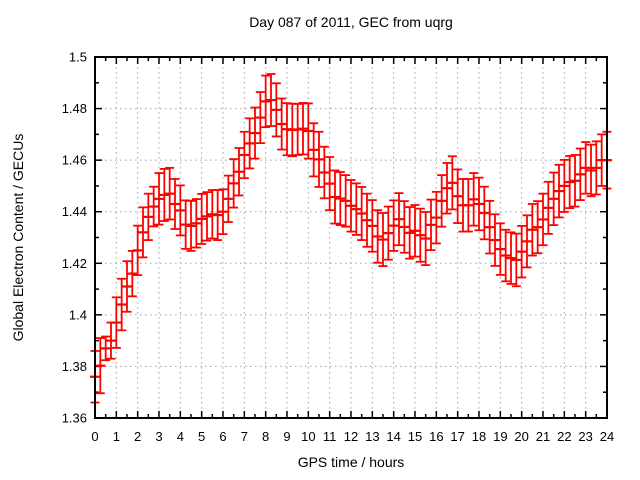 This screenshot has width=640, height=480. Describe the element at coordinates (372, 436) in the screenshot. I see `svg-text: 13` at that location.